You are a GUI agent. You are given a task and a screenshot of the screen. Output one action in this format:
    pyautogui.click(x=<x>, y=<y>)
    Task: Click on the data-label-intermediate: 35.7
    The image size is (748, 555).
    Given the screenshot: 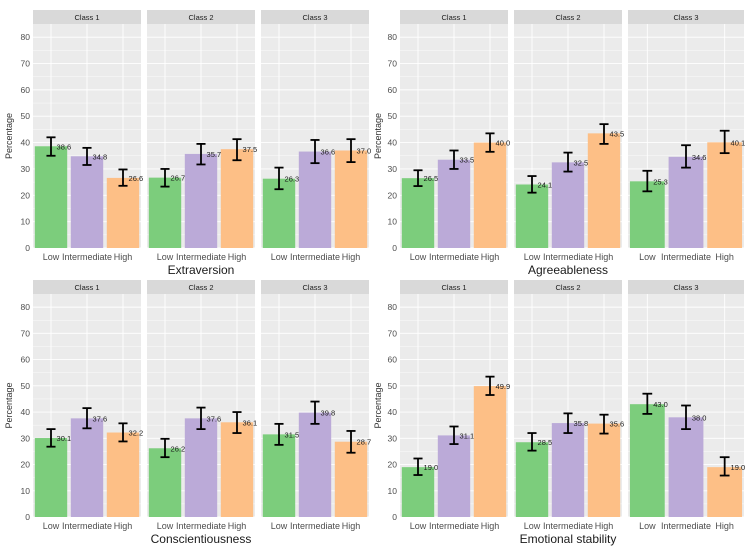 What is the action you would take?
    pyautogui.click(x=214, y=154)
    